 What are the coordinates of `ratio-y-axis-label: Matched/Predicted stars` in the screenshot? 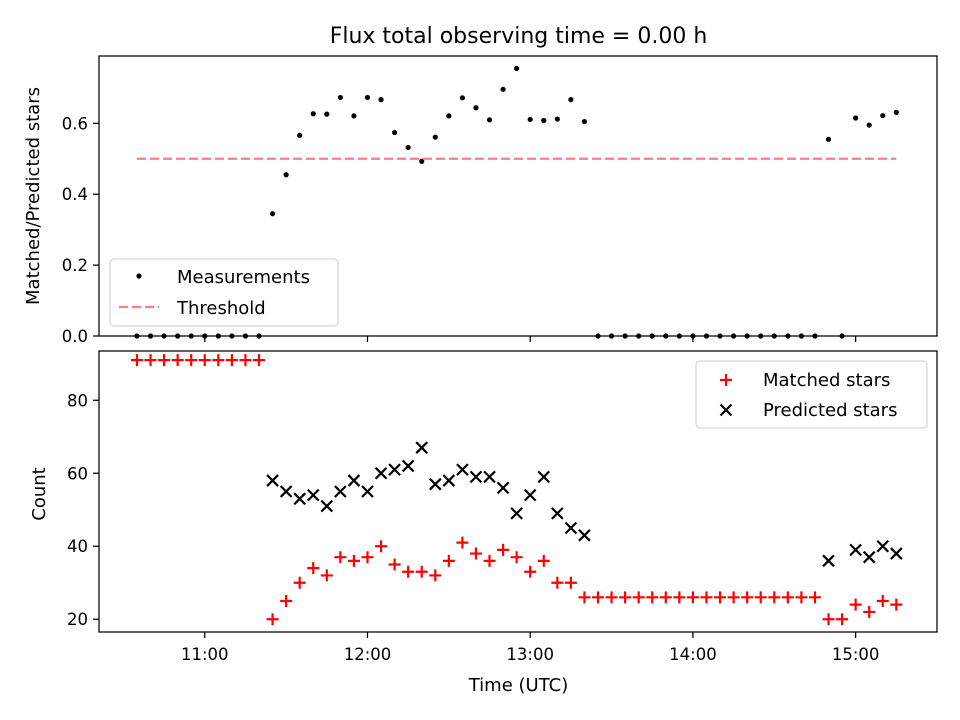 It's located at (33, 196).